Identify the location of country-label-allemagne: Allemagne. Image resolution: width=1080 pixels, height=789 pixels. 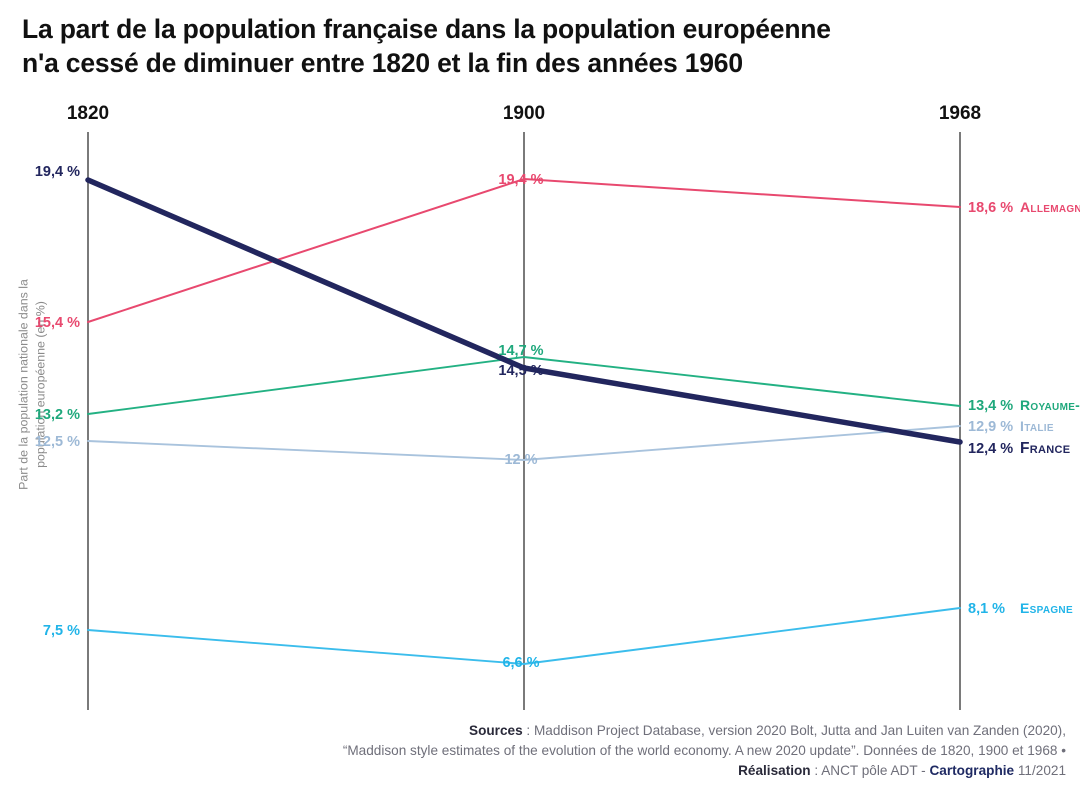
(1050, 207).